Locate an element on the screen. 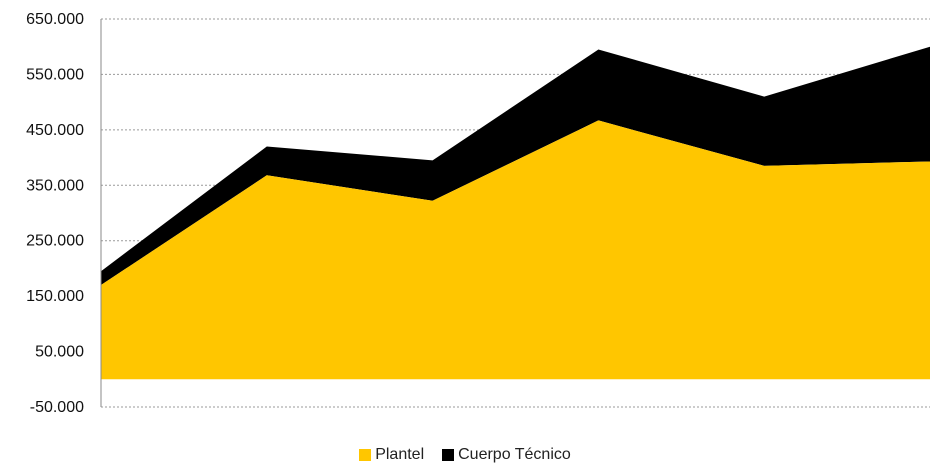  y-tick-label: 450.000 is located at coordinates (55, 130).